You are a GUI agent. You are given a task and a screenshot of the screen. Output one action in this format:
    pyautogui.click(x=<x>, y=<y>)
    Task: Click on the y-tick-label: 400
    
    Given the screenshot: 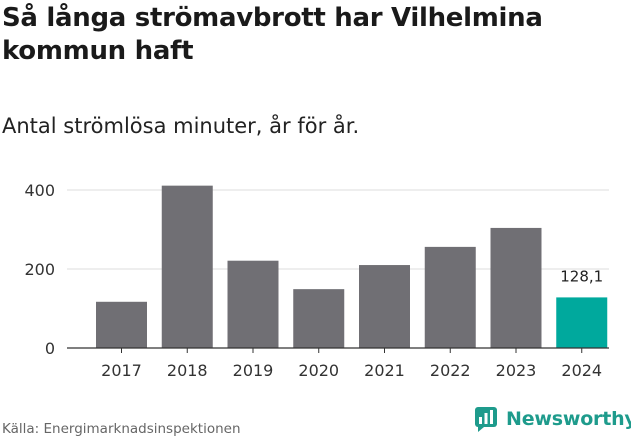 What is the action you would take?
    pyautogui.click(x=39, y=190)
    